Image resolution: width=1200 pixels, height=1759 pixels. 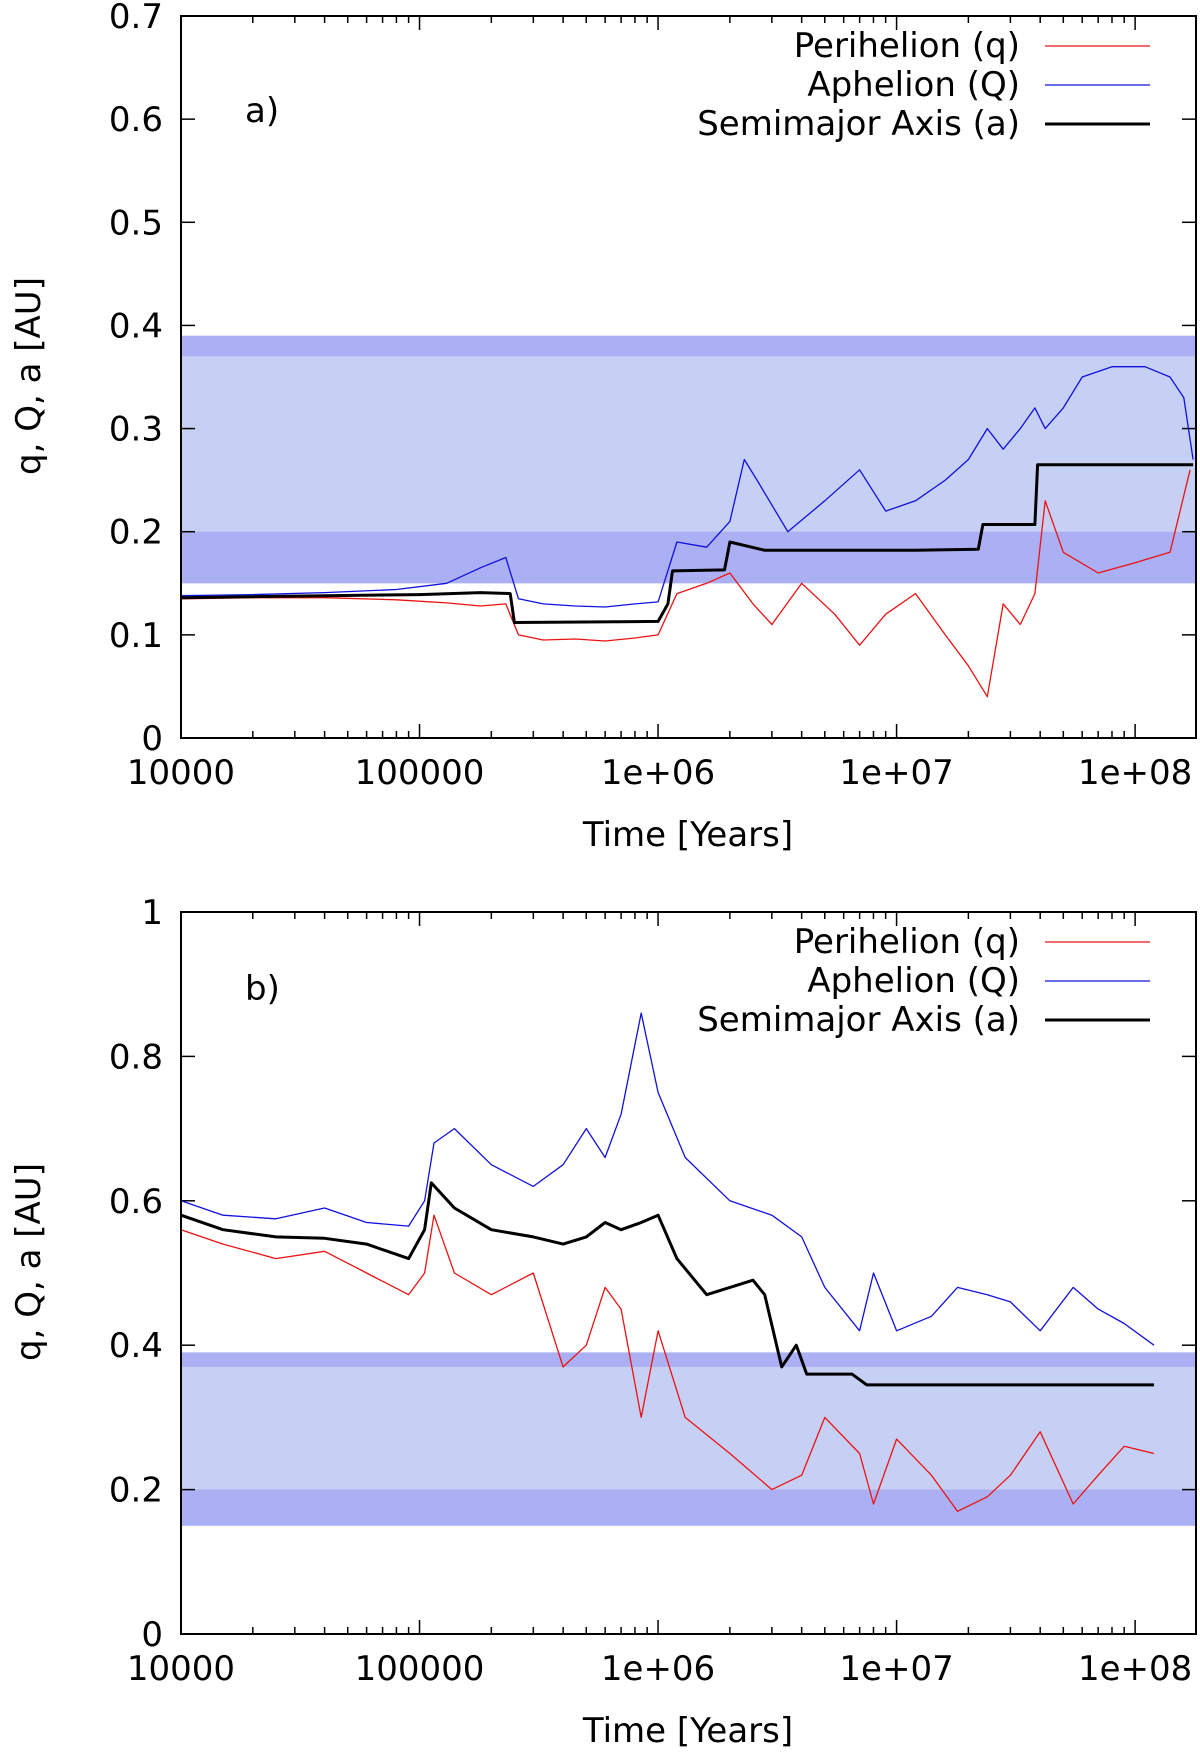 What do you see at coordinates (136, 636) in the screenshot?
I see `y-tick-label: 0.1` at bounding box center [136, 636].